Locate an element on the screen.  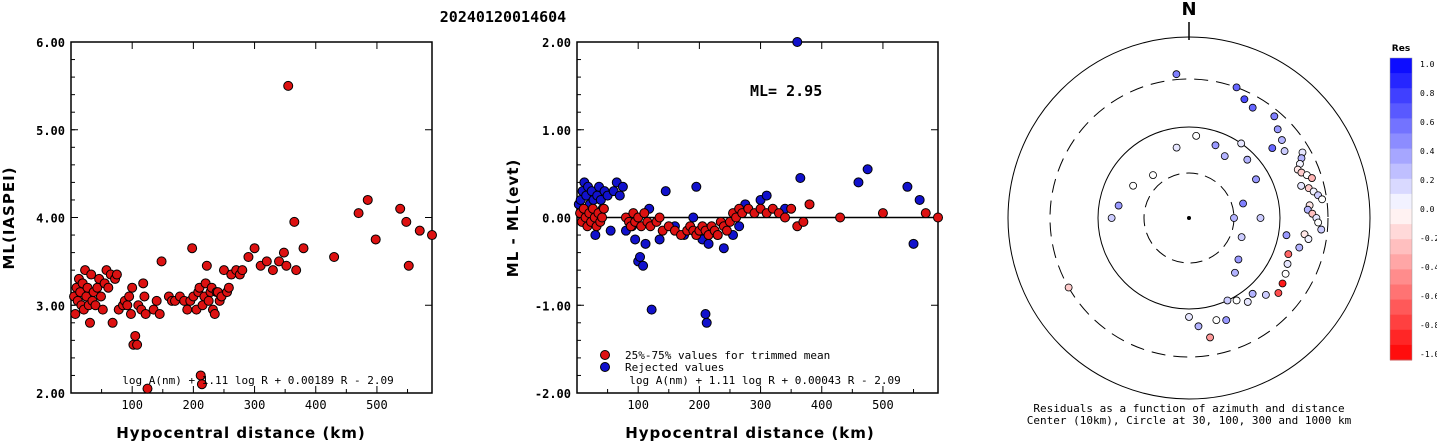
y-tick-label: 0.00 is located at coordinates (556, 219).